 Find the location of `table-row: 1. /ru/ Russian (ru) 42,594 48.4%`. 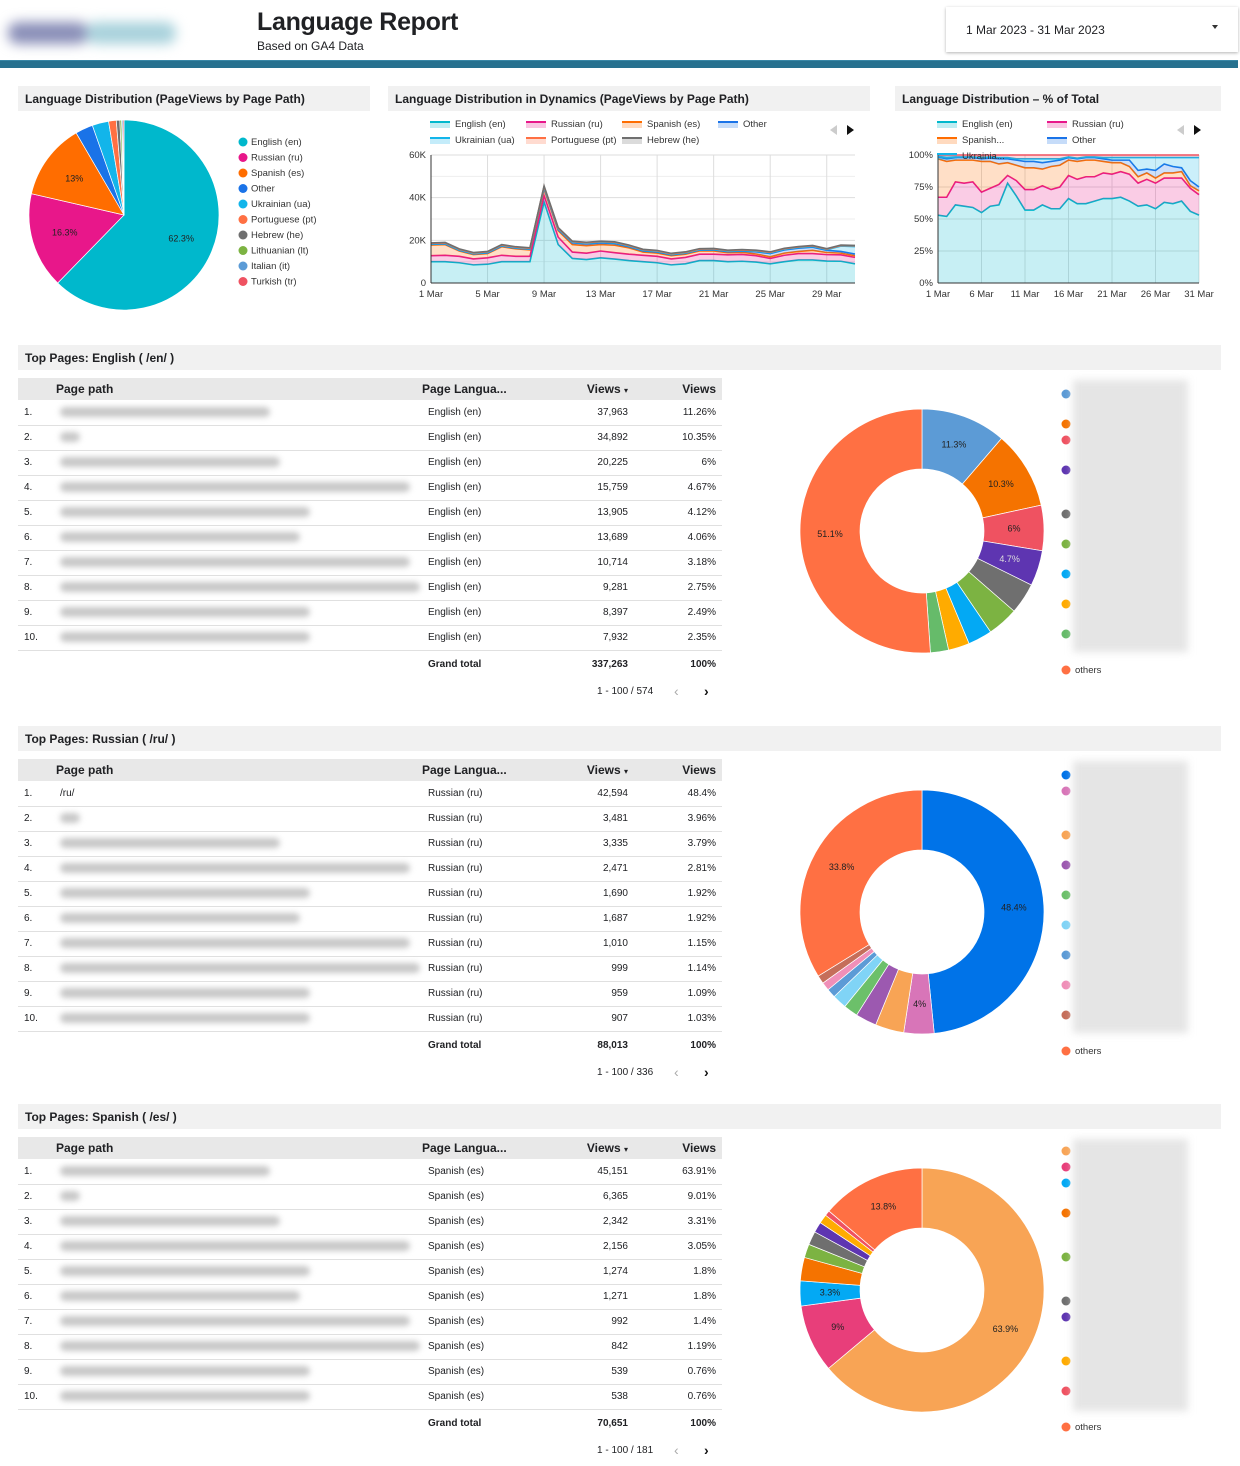

table-row: 1. /ru/ Russian (ru) 42,594 48.4% is located at coordinates (370, 794).